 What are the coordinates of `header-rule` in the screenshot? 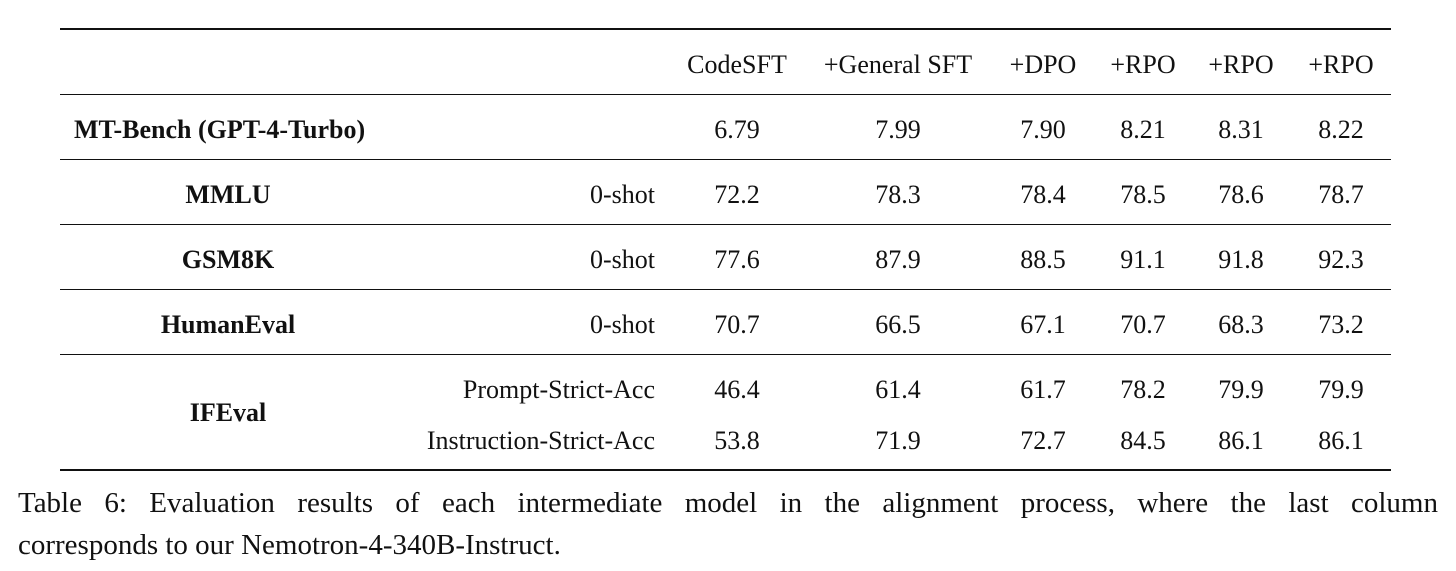 It's located at (725, 95).